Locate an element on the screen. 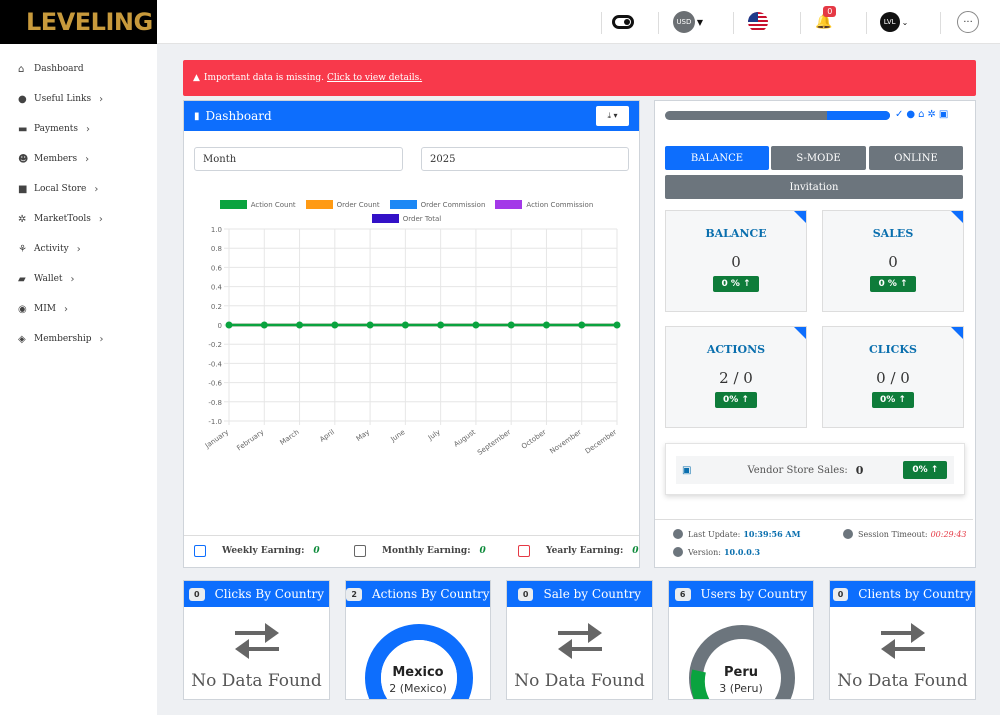 This screenshot has height=715, width=1000. code-icon: ▣ is located at coordinates (943, 114).